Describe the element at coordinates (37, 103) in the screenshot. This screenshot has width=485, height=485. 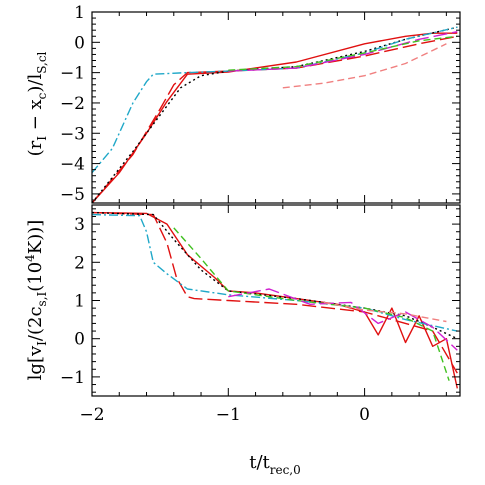
I see `top-y-axis-label: (rI − xc)/lS,cl` at that location.